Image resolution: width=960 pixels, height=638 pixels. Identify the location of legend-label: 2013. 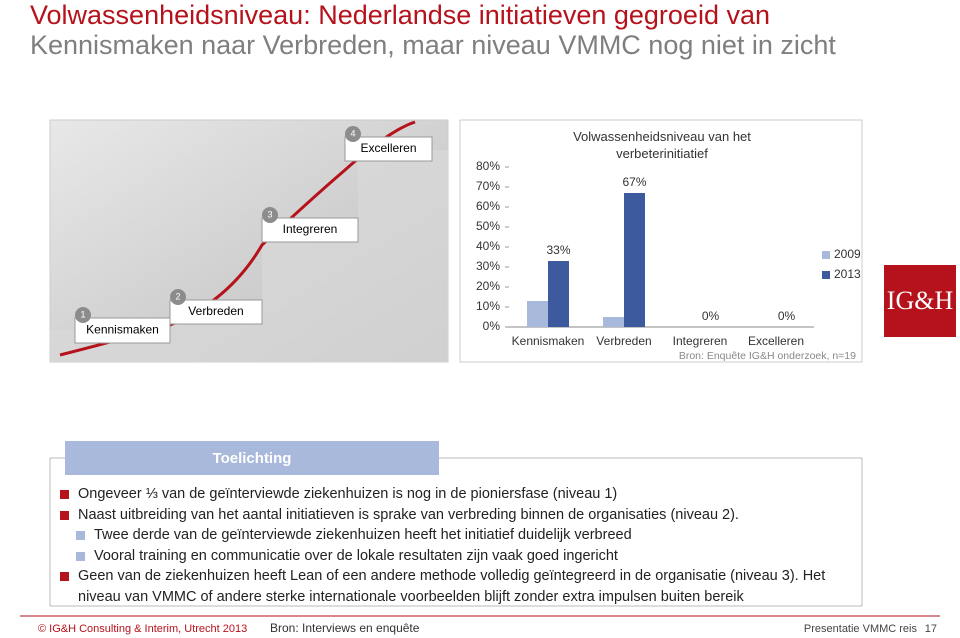
(847, 274).